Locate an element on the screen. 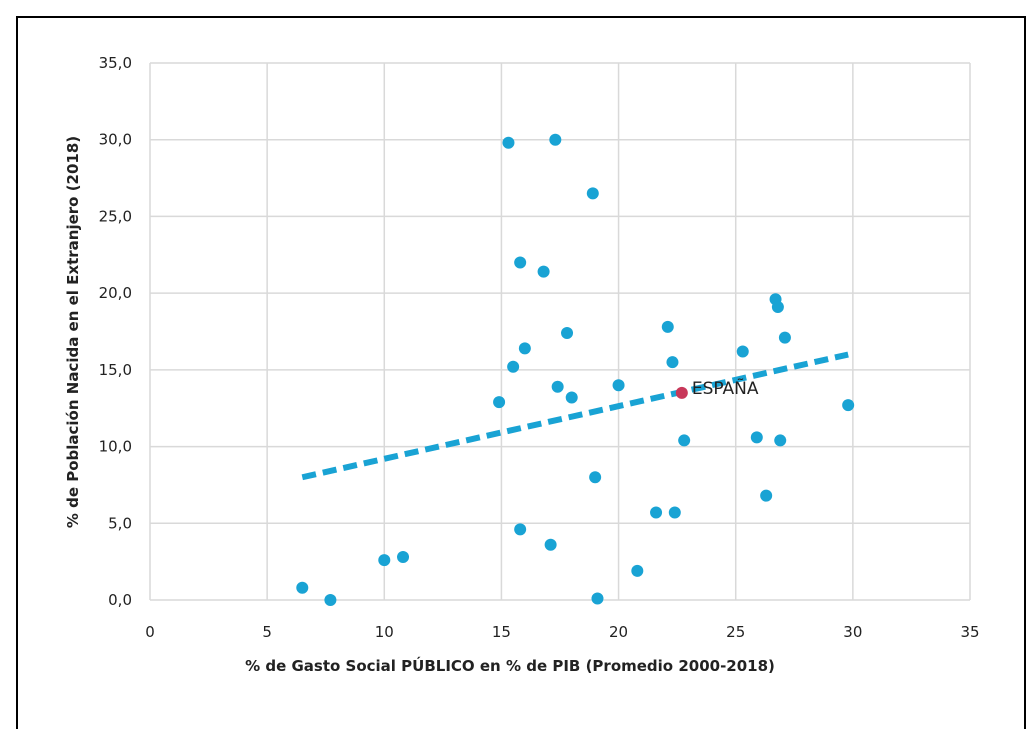 The width and height of the screenshot is (1026, 729). x-tick-label: 5 is located at coordinates (267, 632).